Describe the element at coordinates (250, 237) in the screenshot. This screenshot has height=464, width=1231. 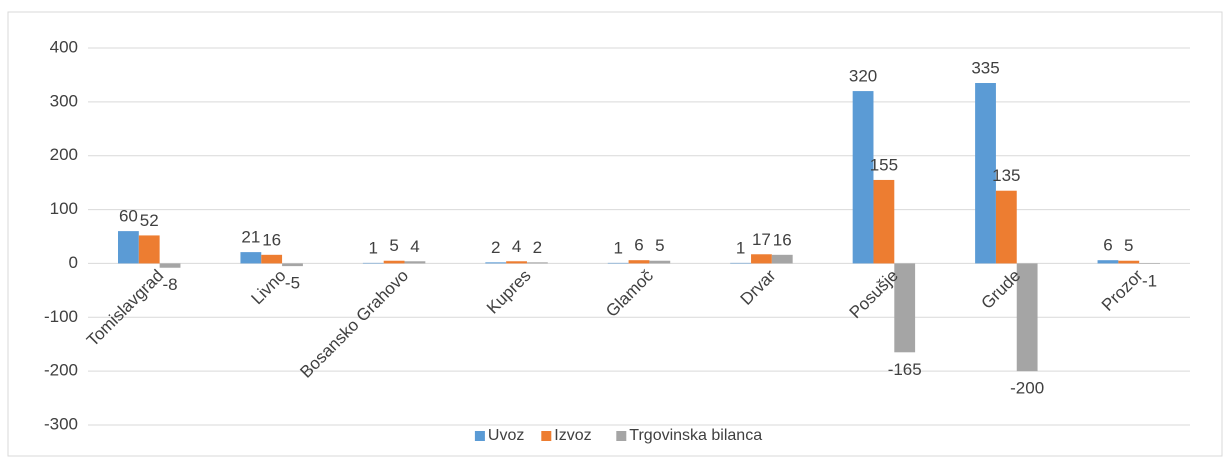
I see `data-label: 21` at that location.